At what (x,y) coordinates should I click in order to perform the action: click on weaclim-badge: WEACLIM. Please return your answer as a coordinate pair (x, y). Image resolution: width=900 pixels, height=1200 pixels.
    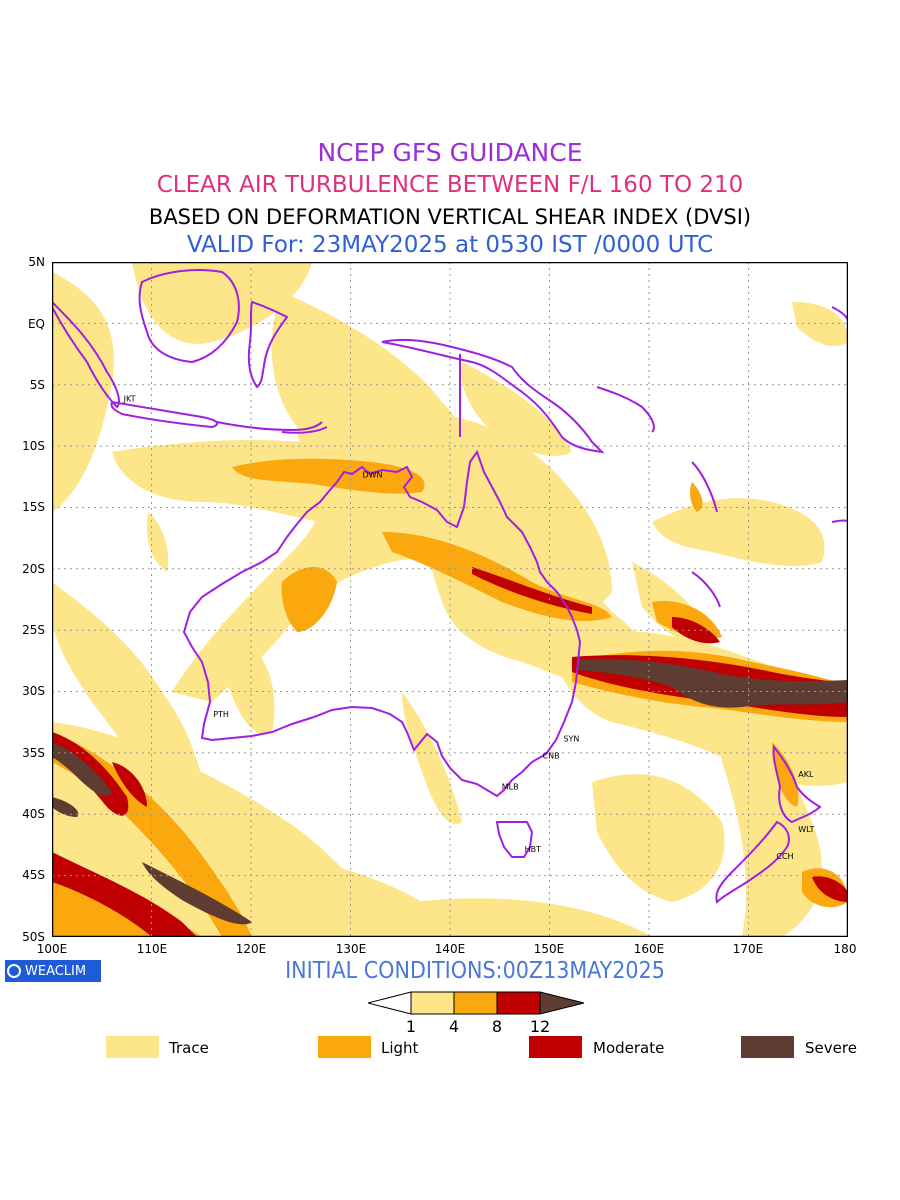
    Looking at the image, I should click on (53, 971).